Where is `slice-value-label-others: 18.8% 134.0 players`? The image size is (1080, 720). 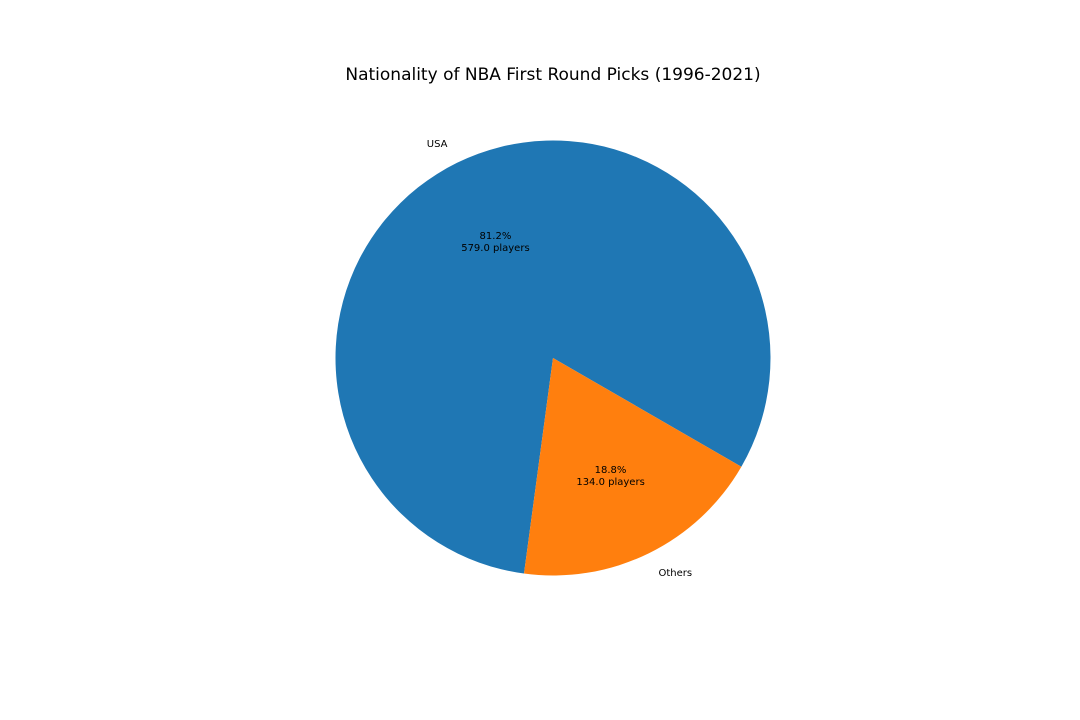
slice-value-label-others: 18.8% 134.0 players is located at coordinates (610, 476).